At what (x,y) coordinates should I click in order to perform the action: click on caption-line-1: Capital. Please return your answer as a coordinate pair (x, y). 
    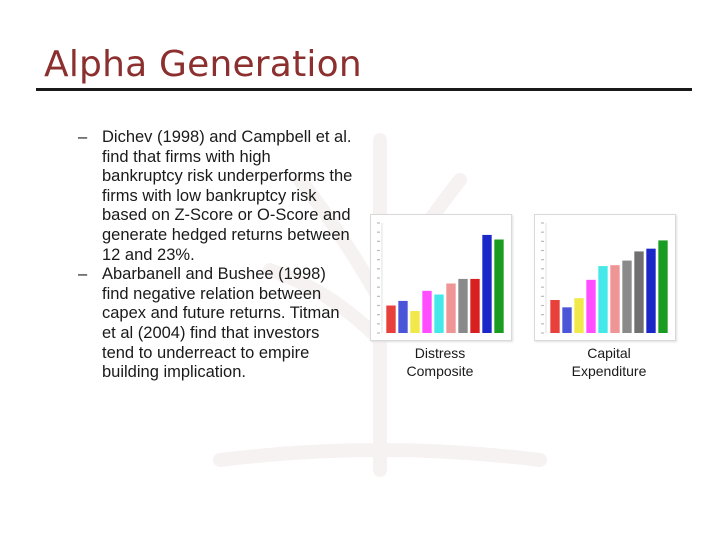
    Looking at the image, I should click on (609, 353).